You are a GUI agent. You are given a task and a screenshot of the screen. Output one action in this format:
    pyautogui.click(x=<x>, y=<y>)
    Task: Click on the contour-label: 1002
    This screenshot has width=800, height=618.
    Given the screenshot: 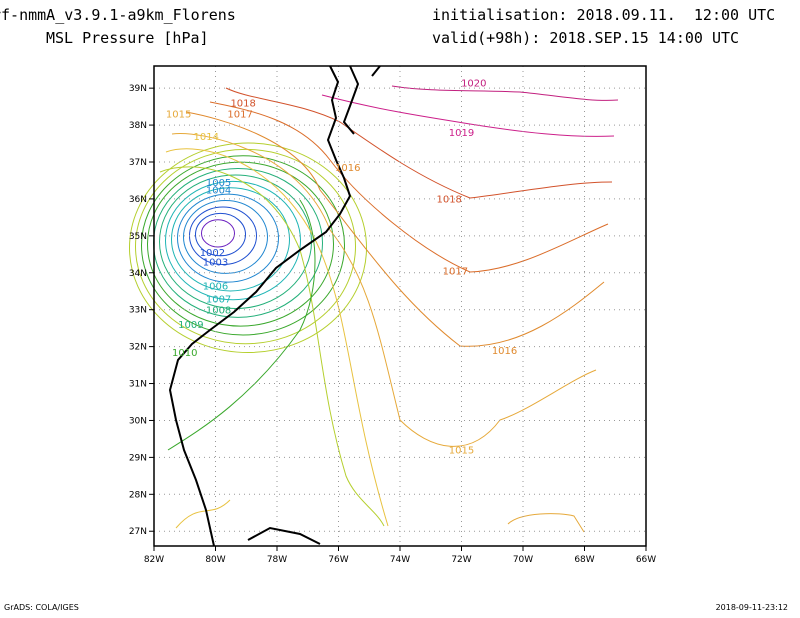 What is the action you would take?
    pyautogui.click(x=212, y=253)
    